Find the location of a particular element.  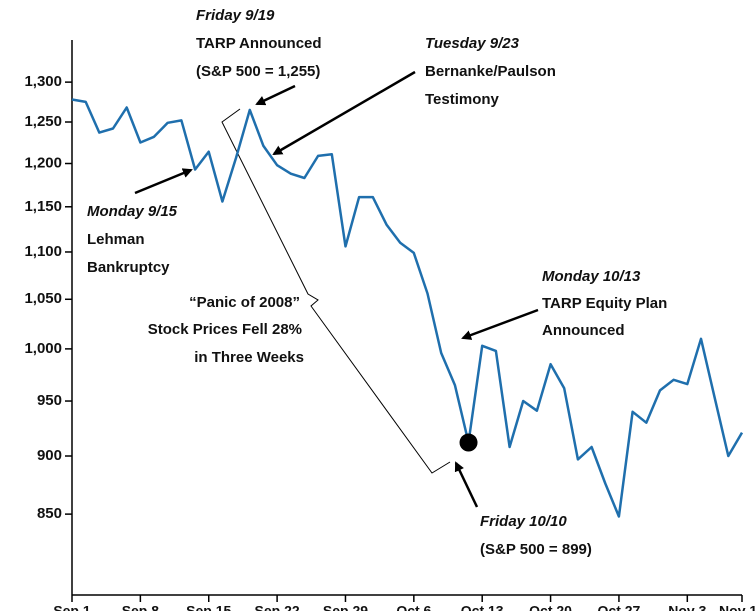

y-tick-label: 1,150 is located at coordinates (43, 206).